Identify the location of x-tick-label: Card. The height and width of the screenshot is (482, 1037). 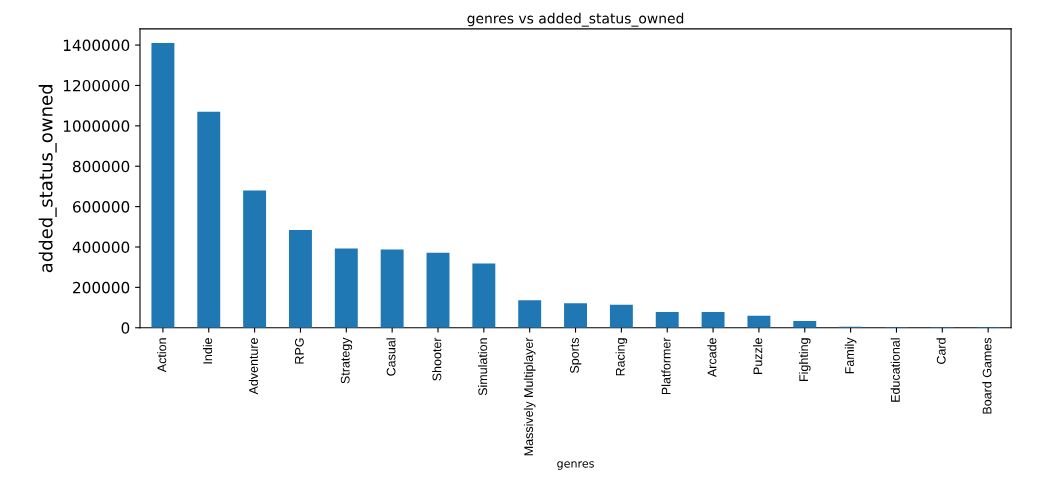
(941, 351).